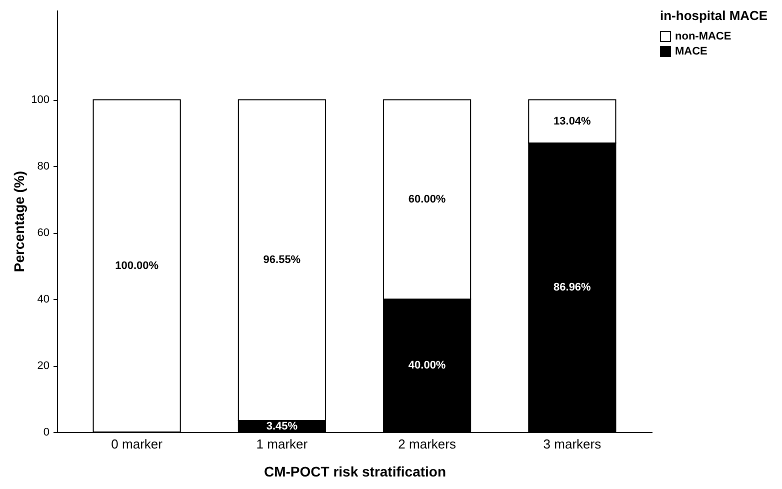 This screenshot has height=489, width=782. Describe the element at coordinates (691, 52) in the screenshot. I see `legend-label: MACE` at that location.